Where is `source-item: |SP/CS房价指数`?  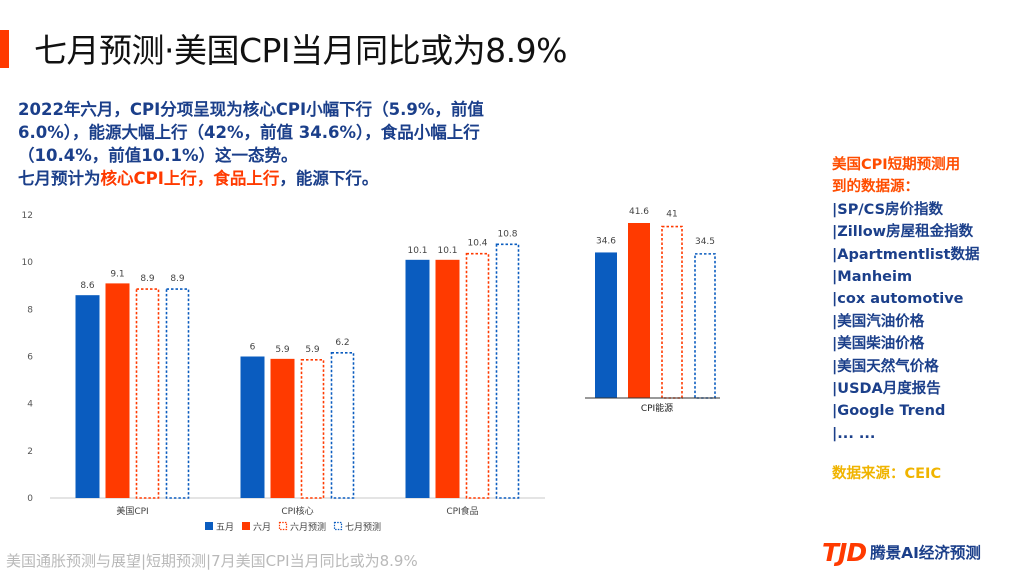
source-item: |SP/CS房价指数 is located at coordinates (888, 209).